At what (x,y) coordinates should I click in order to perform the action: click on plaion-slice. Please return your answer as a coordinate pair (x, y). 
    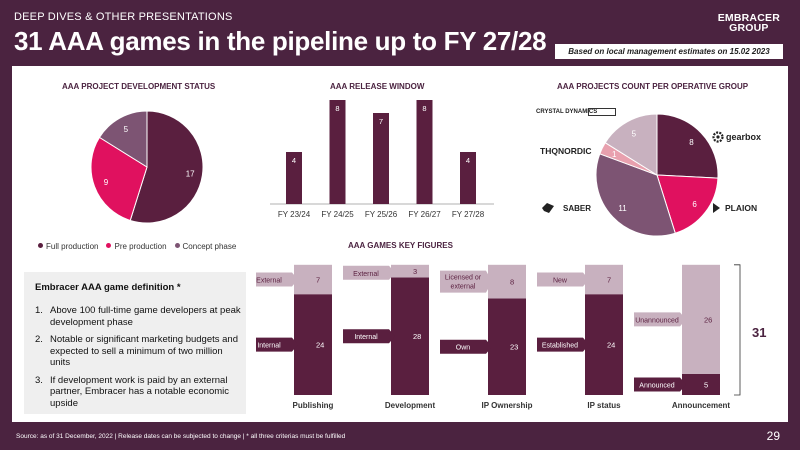
    Looking at the image, I should click on (687, 204).